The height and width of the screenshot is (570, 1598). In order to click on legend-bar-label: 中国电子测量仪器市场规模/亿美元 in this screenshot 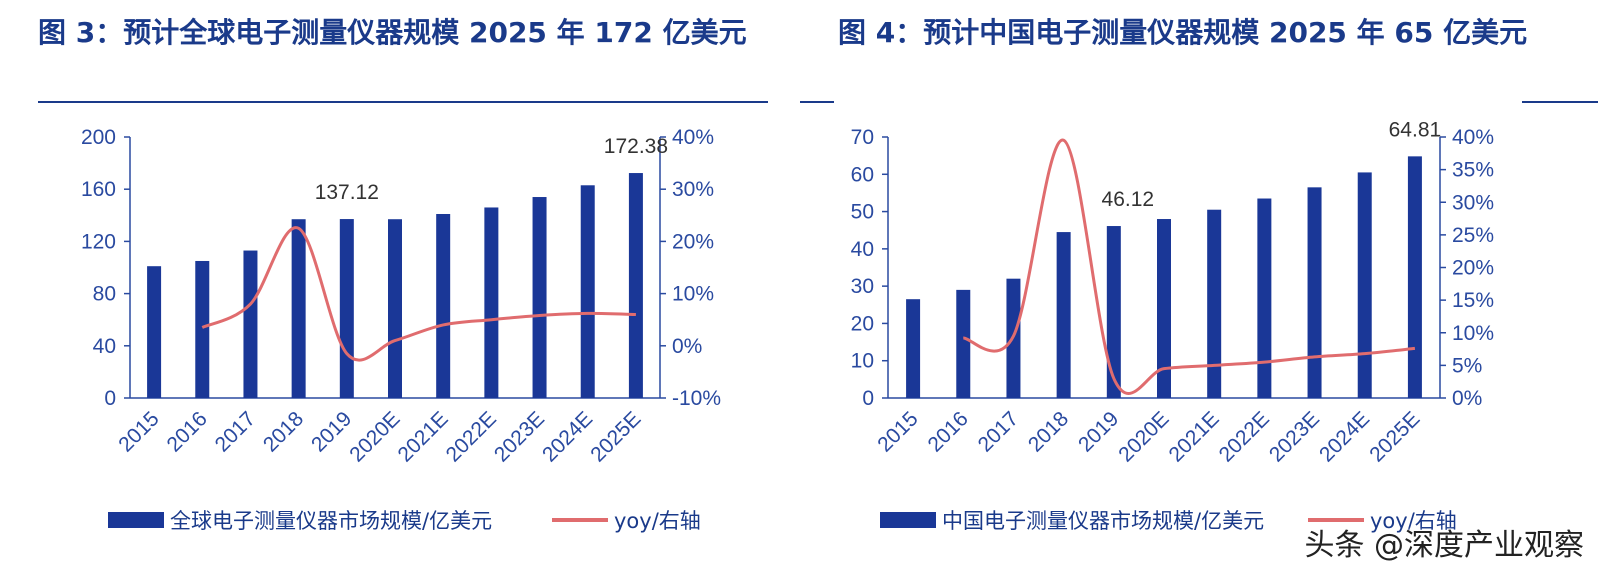, I will do `click(1103, 521)`.